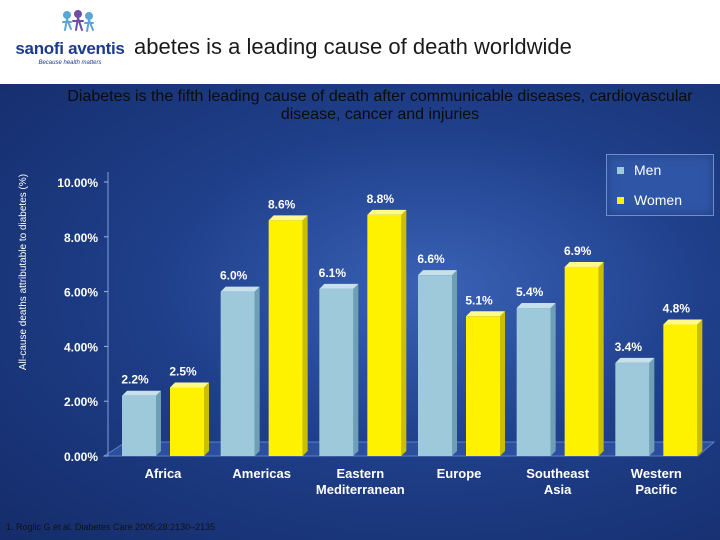  Describe the element at coordinates (234, 276) in the screenshot. I see `data-label: 6.0%` at that location.